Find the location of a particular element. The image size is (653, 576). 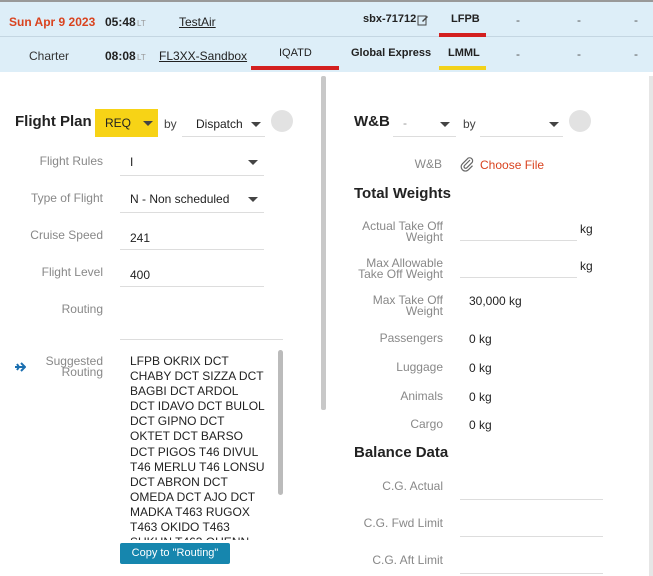

account-link: FL3XX-Sandbox is located at coordinates (203, 56).